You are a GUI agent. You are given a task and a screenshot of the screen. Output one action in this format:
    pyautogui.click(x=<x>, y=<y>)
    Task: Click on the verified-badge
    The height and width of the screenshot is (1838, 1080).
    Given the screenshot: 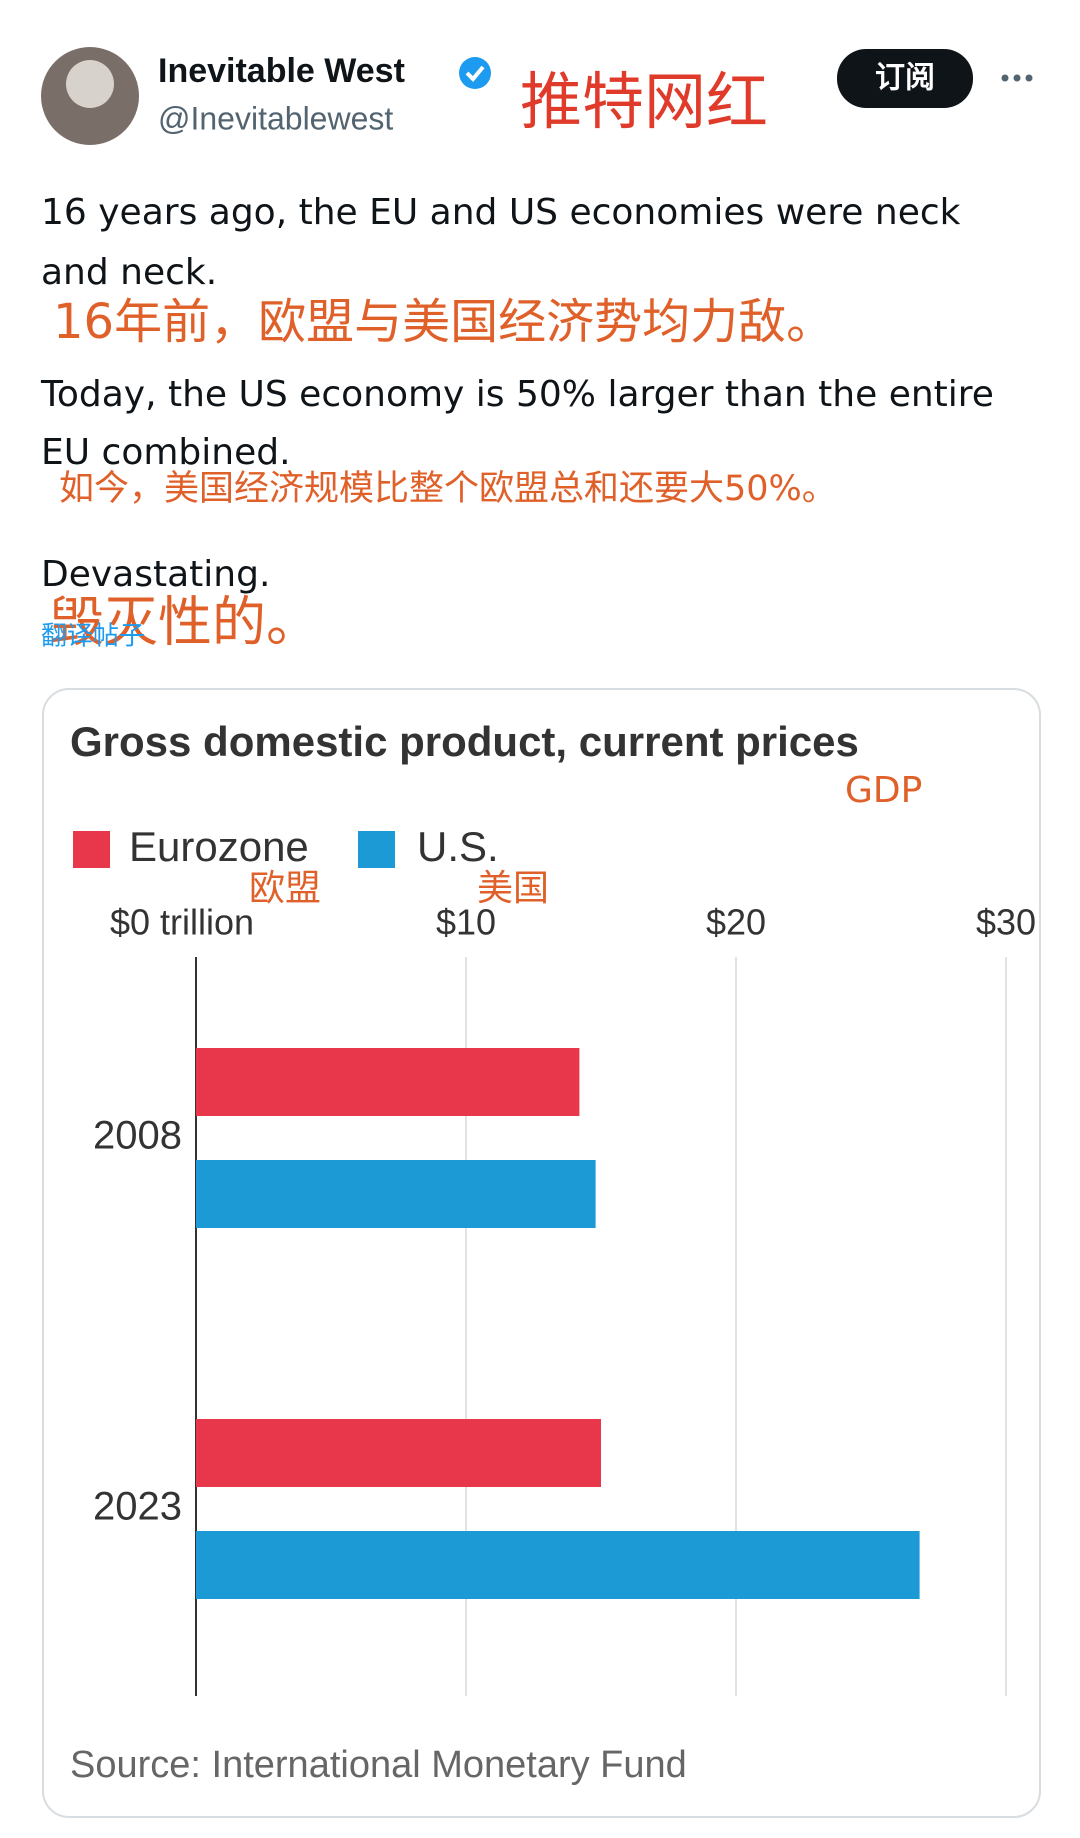 What is the action you would take?
    pyautogui.click(x=475, y=73)
    